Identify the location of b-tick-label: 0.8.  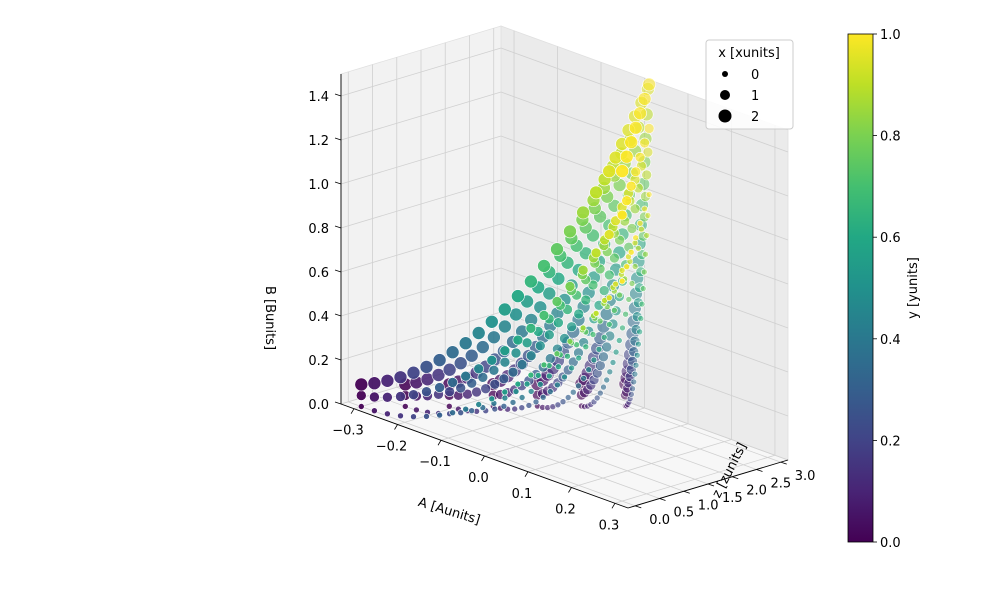
(318, 229).